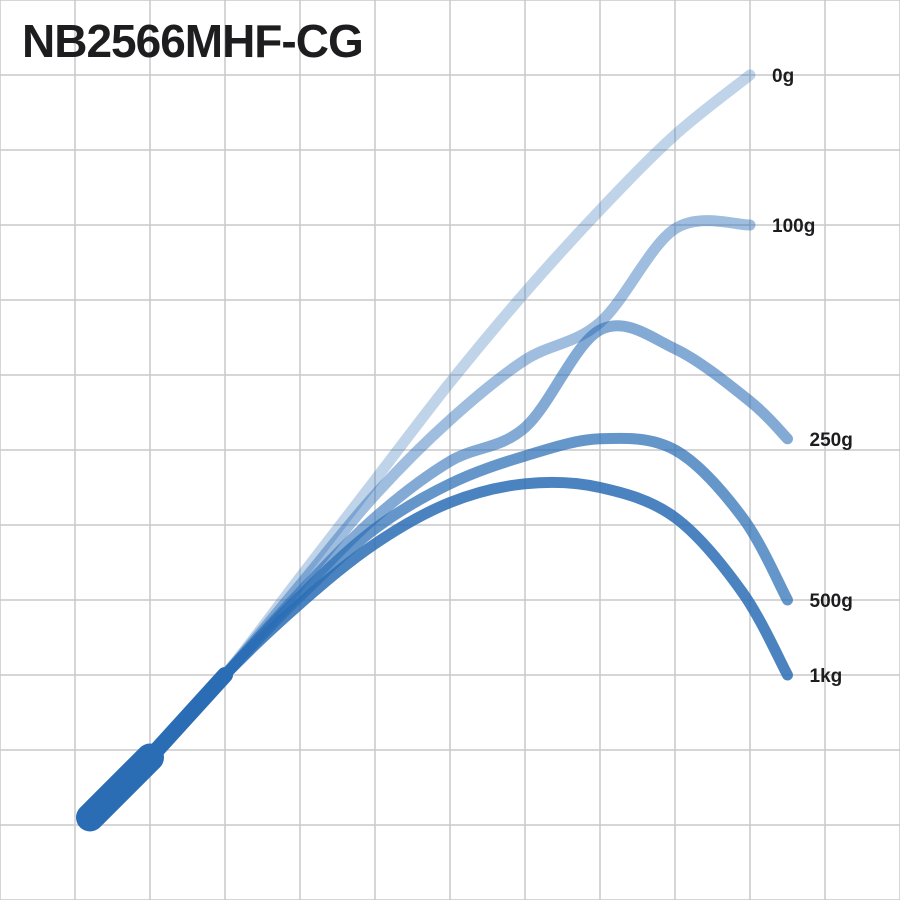 This screenshot has width=900, height=900. Describe the element at coordinates (831, 440) in the screenshot. I see `series-label-250g: 250g` at that location.